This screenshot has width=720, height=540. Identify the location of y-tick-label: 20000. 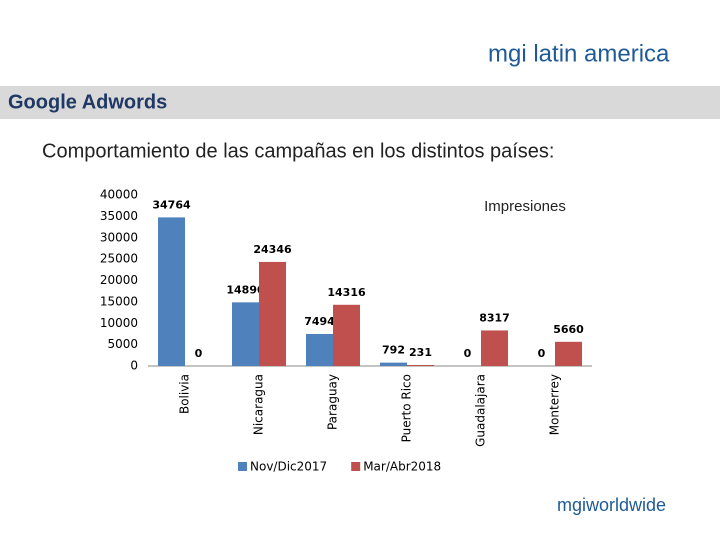
(119, 280).